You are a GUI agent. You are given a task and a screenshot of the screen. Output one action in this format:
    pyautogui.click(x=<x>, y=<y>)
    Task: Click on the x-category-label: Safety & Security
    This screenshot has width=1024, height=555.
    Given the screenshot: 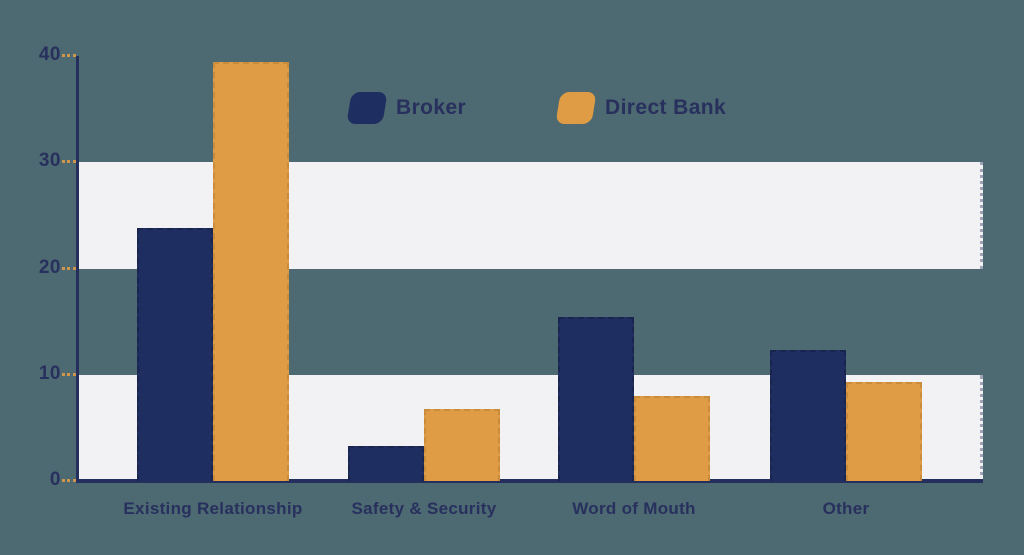 What is the action you would take?
    pyautogui.click(x=424, y=508)
    